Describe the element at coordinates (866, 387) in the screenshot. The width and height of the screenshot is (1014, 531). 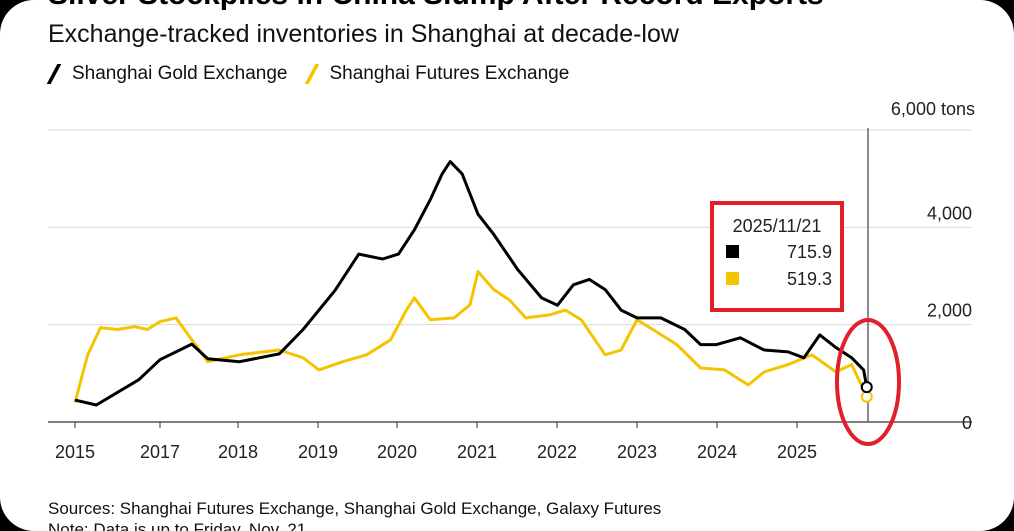
I see `series-endpoint-sge` at that location.